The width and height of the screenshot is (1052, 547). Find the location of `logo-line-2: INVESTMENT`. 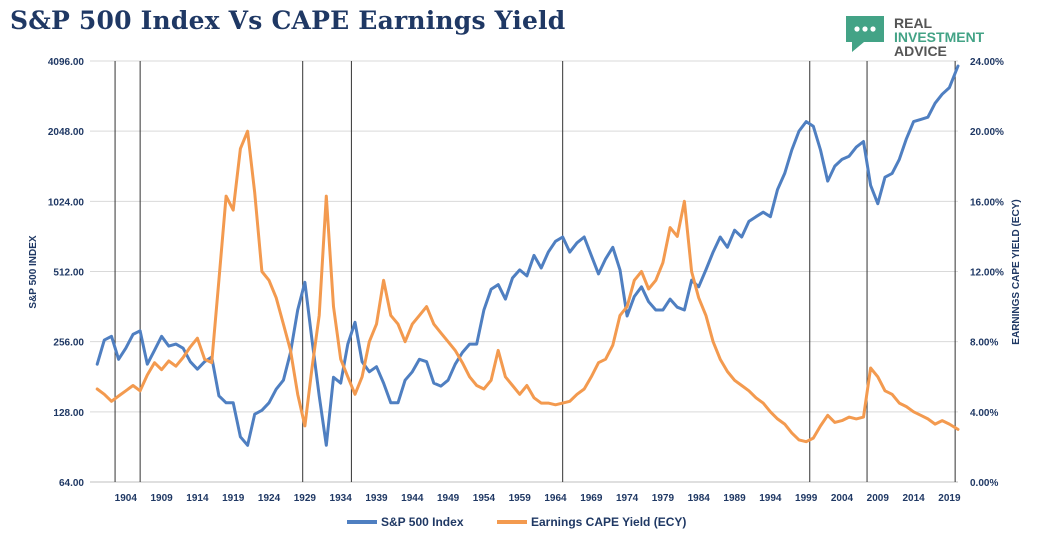

logo-line-2: INVESTMENT is located at coordinates (939, 37).